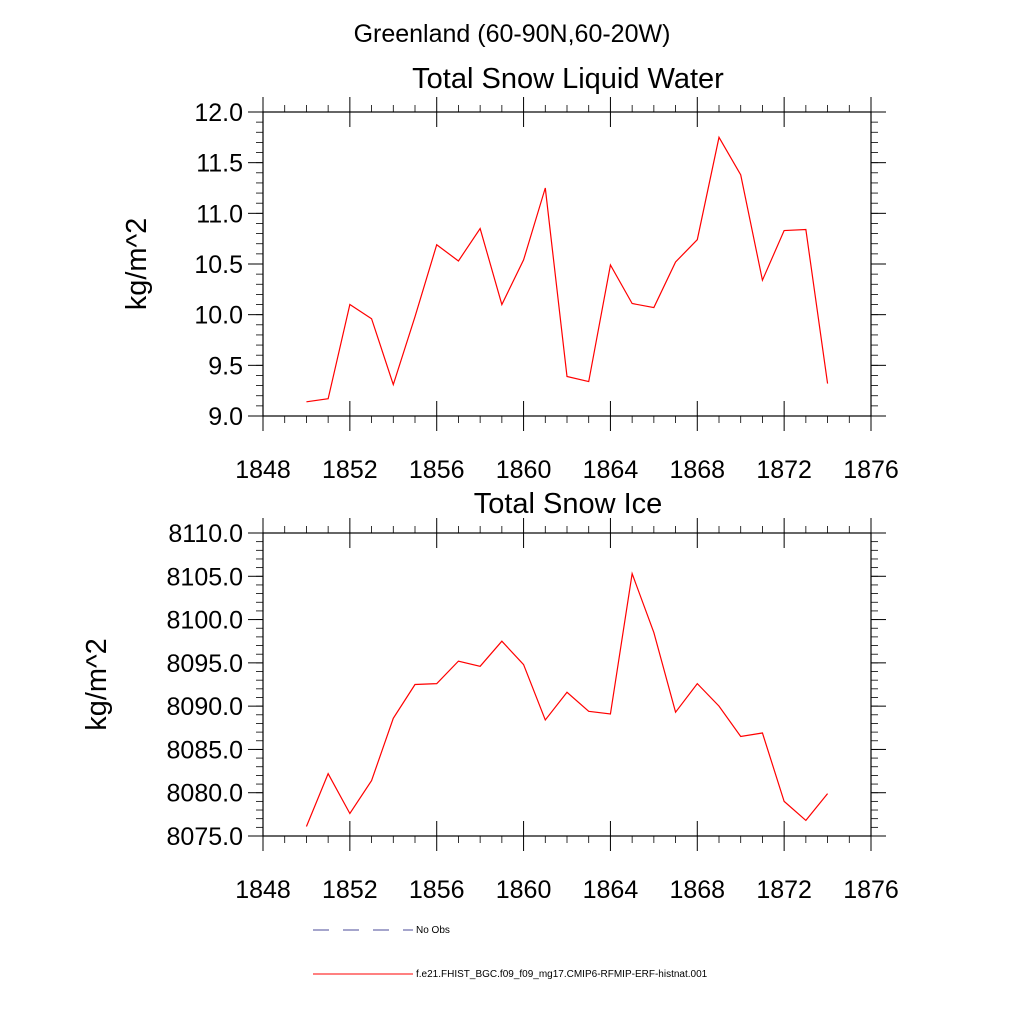 This screenshot has height=1024, width=1024. What do you see at coordinates (205, 577) in the screenshot?
I see `y-tick-label: 8105.0` at bounding box center [205, 577].